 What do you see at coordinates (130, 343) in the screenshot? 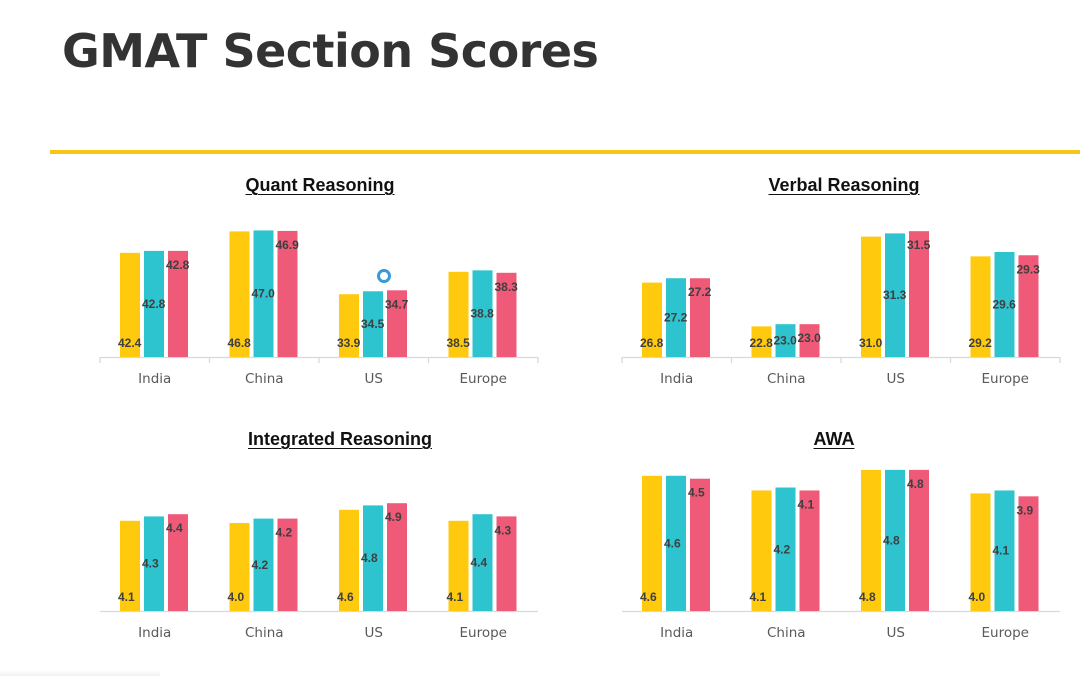
I see `data-label: 42.4` at bounding box center [130, 343].